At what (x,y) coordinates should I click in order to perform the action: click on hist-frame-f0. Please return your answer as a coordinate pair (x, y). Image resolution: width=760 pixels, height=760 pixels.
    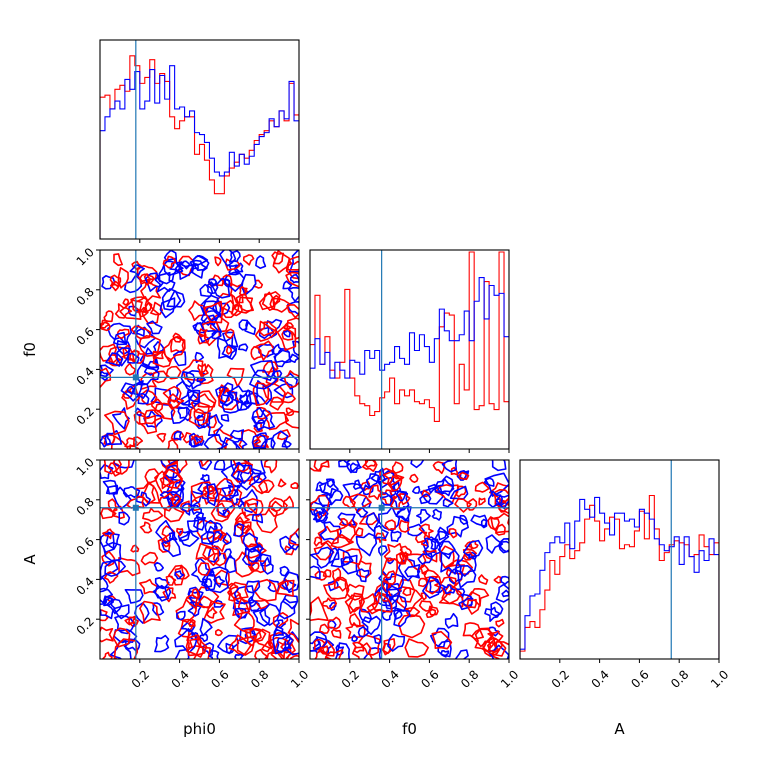
    Looking at the image, I should click on (409, 349).